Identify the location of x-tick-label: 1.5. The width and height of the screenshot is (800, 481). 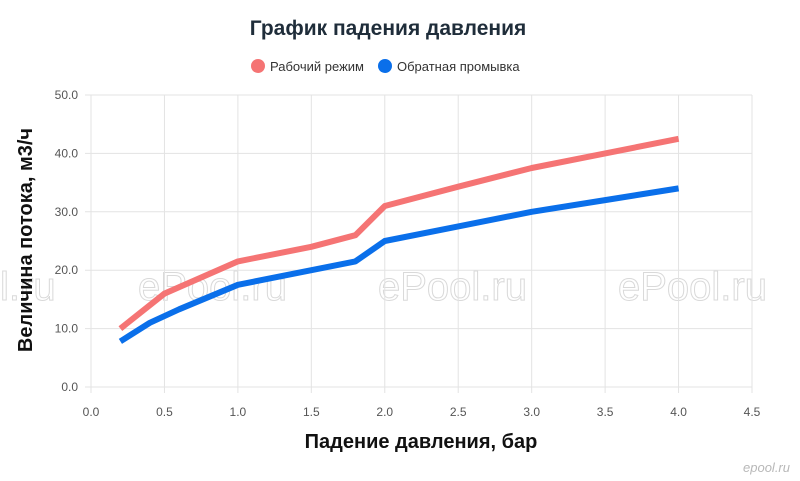
(311, 412).